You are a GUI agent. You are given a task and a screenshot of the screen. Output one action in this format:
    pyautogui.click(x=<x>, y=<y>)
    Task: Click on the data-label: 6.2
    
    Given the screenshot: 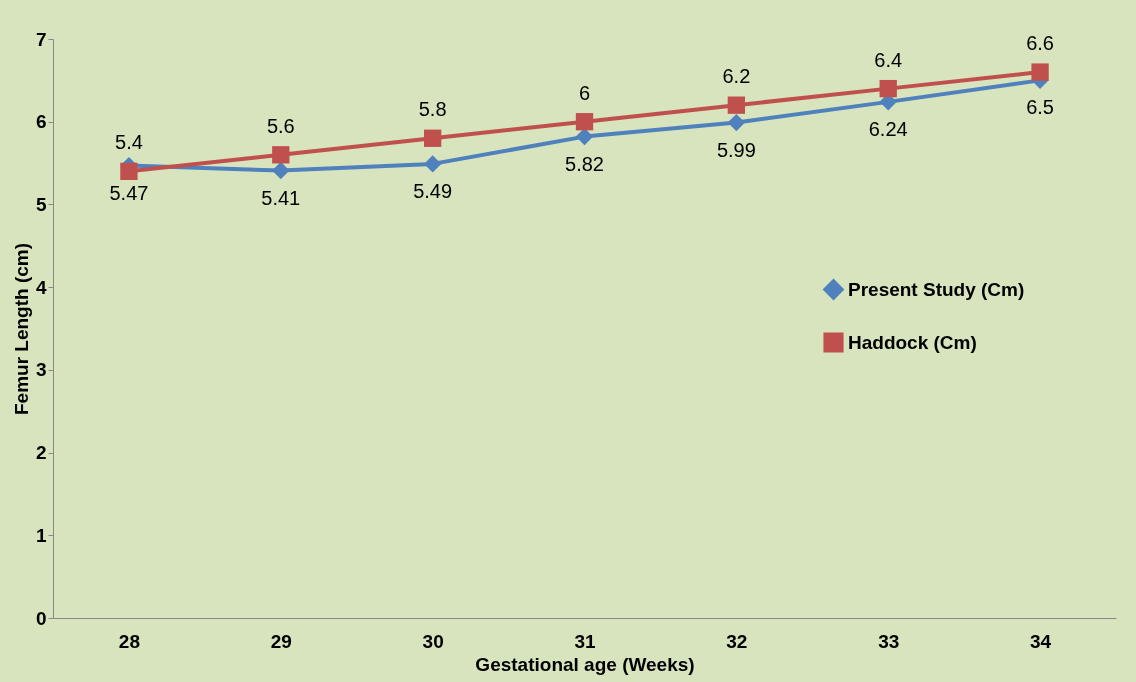 What is the action you would take?
    pyautogui.click(x=736, y=76)
    